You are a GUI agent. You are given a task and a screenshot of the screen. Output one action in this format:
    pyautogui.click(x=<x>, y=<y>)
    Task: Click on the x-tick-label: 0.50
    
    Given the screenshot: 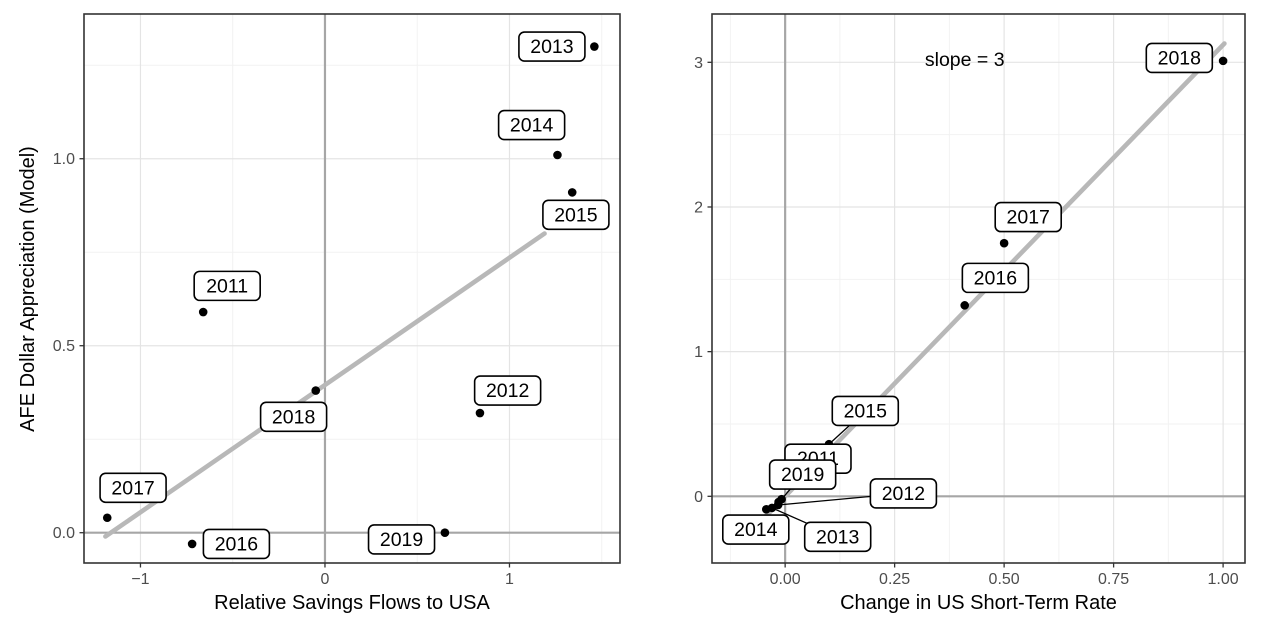 What is the action you would take?
    pyautogui.click(x=1004, y=579)
    